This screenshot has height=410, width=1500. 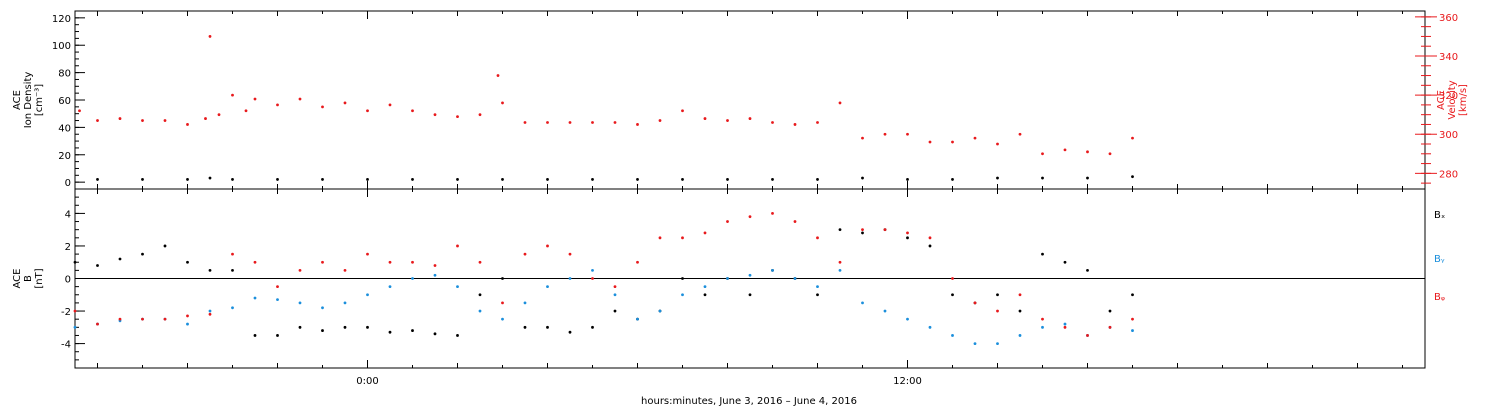 I want to click on axis-label-line: [km/s], so click(x=1463, y=100).